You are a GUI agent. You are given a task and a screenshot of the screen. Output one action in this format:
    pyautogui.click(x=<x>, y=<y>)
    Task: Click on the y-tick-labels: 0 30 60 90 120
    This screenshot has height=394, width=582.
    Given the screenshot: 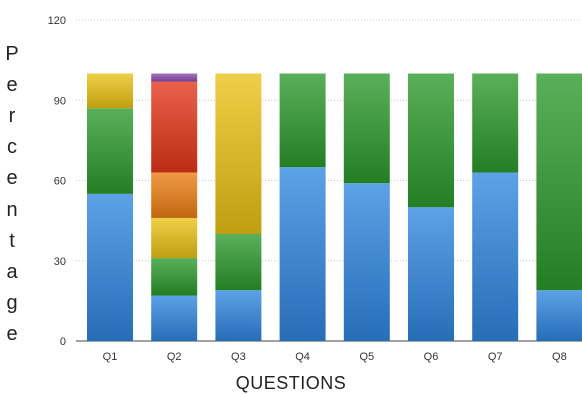 What is the action you would take?
    pyautogui.click(x=57, y=181)
    